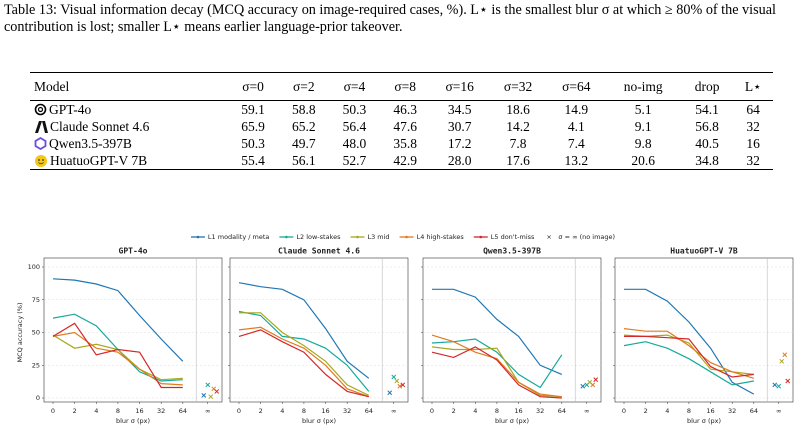 The height and width of the screenshot is (430, 806). I want to click on column-header: L⋆, so click(753, 86).